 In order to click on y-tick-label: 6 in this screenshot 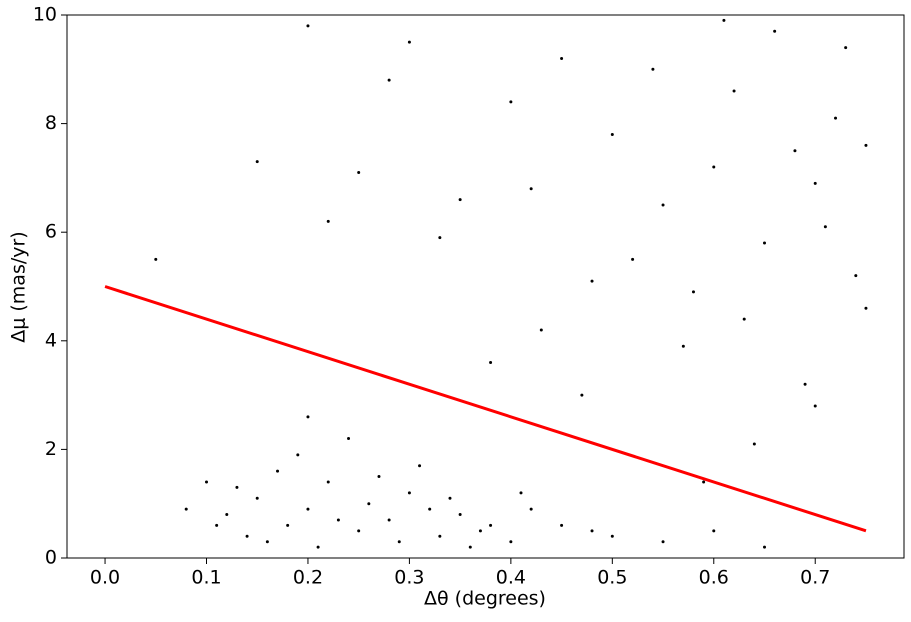, I will do `click(51, 232)`.